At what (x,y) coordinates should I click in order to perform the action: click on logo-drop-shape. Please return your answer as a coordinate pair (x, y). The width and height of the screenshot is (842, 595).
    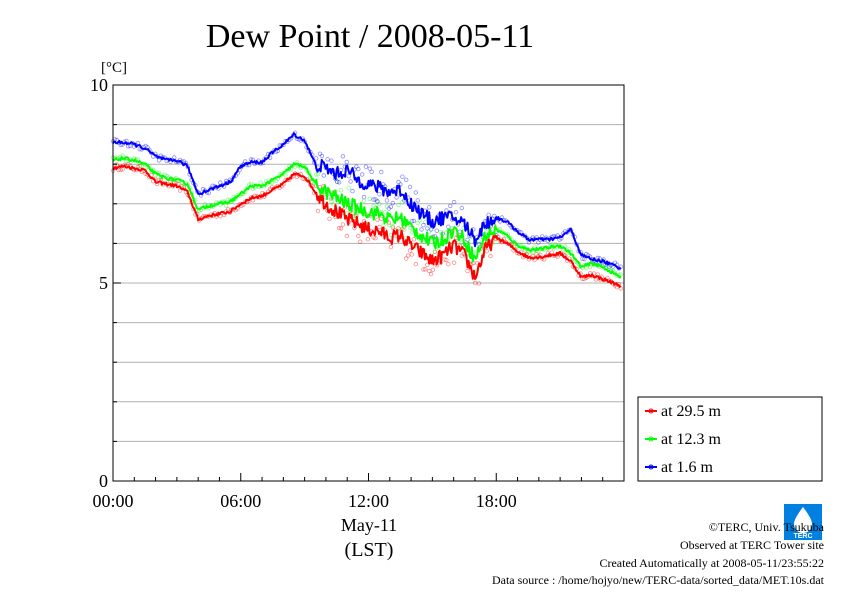
    Looking at the image, I should click on (803, 520).